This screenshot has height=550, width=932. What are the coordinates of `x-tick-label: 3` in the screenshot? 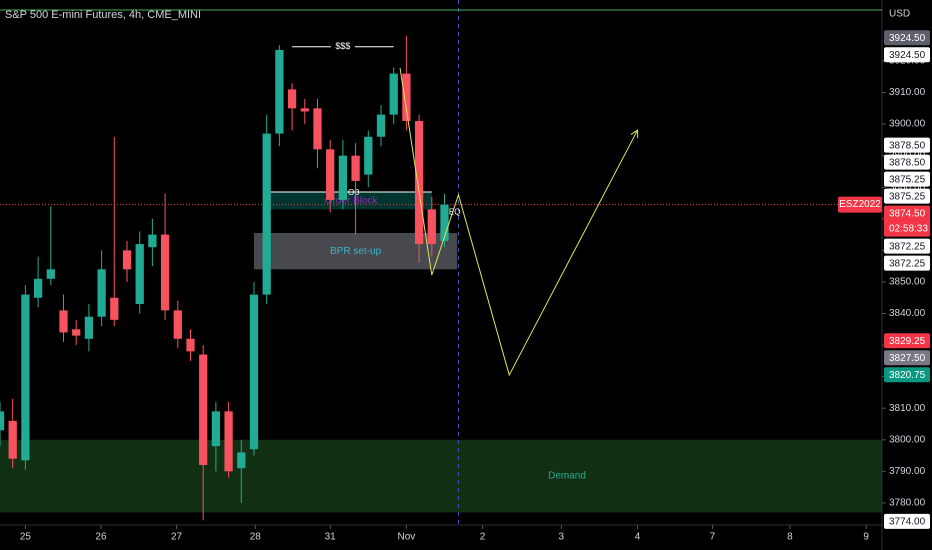 It's located at (562, 537).